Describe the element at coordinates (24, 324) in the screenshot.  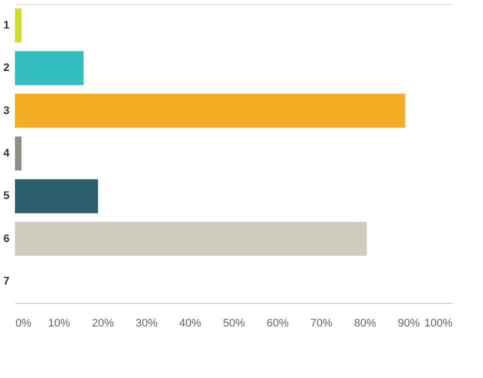
I see `x-tick-label: 0%` at that location.